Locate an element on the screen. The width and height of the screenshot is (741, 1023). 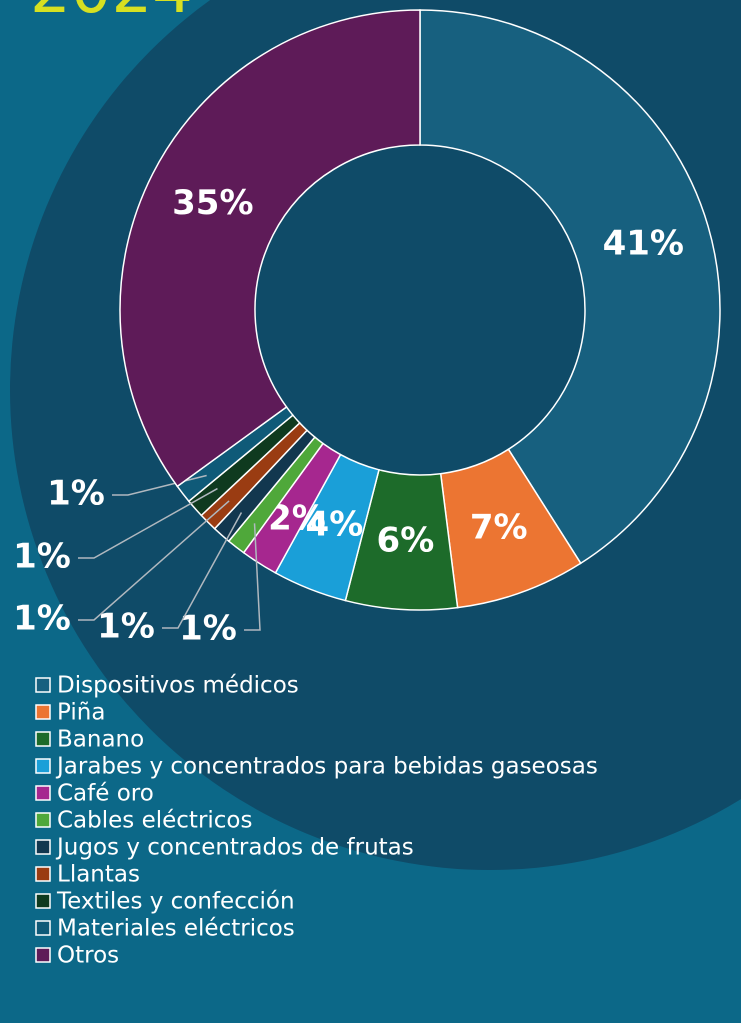
legend-label: Banano is located at coordinates (100, 740).